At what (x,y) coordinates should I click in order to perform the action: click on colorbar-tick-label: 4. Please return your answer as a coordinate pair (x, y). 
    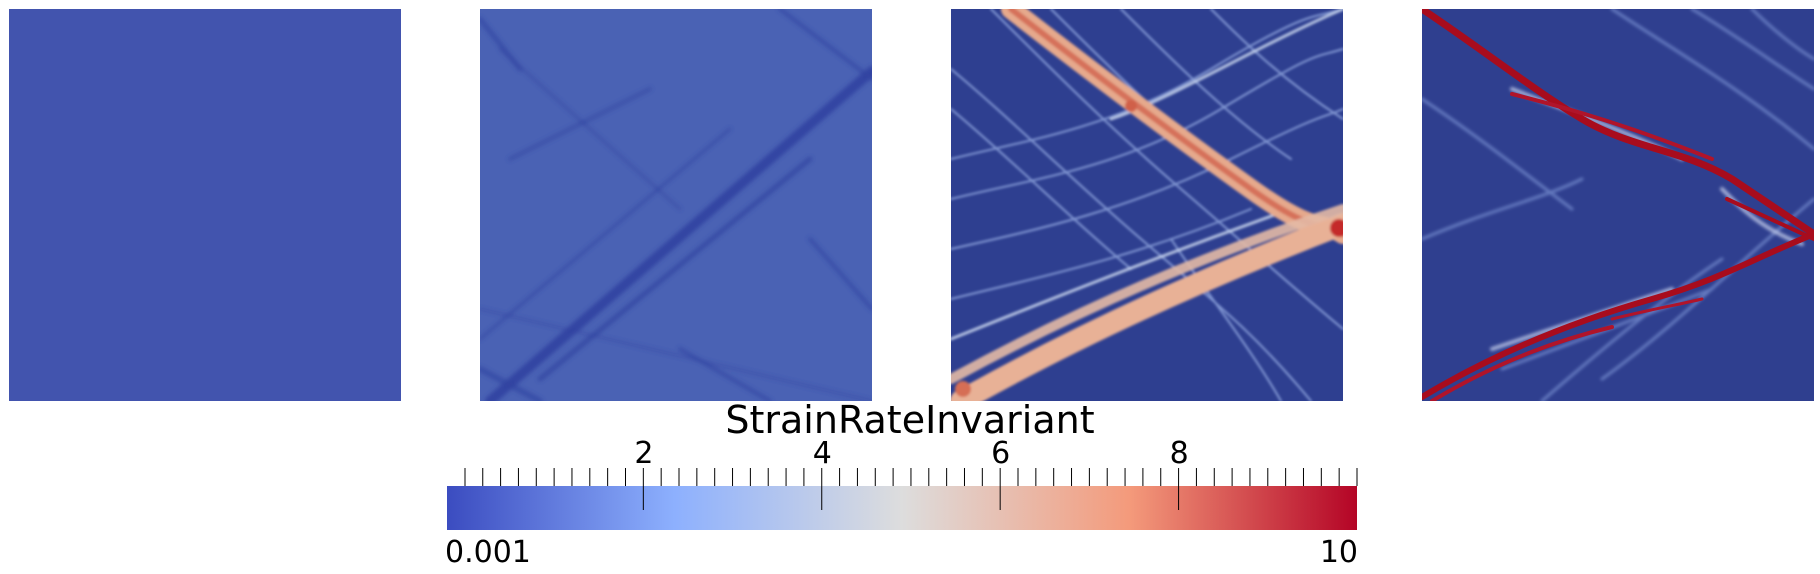
    Looking at the image, I should click on (822, 453).